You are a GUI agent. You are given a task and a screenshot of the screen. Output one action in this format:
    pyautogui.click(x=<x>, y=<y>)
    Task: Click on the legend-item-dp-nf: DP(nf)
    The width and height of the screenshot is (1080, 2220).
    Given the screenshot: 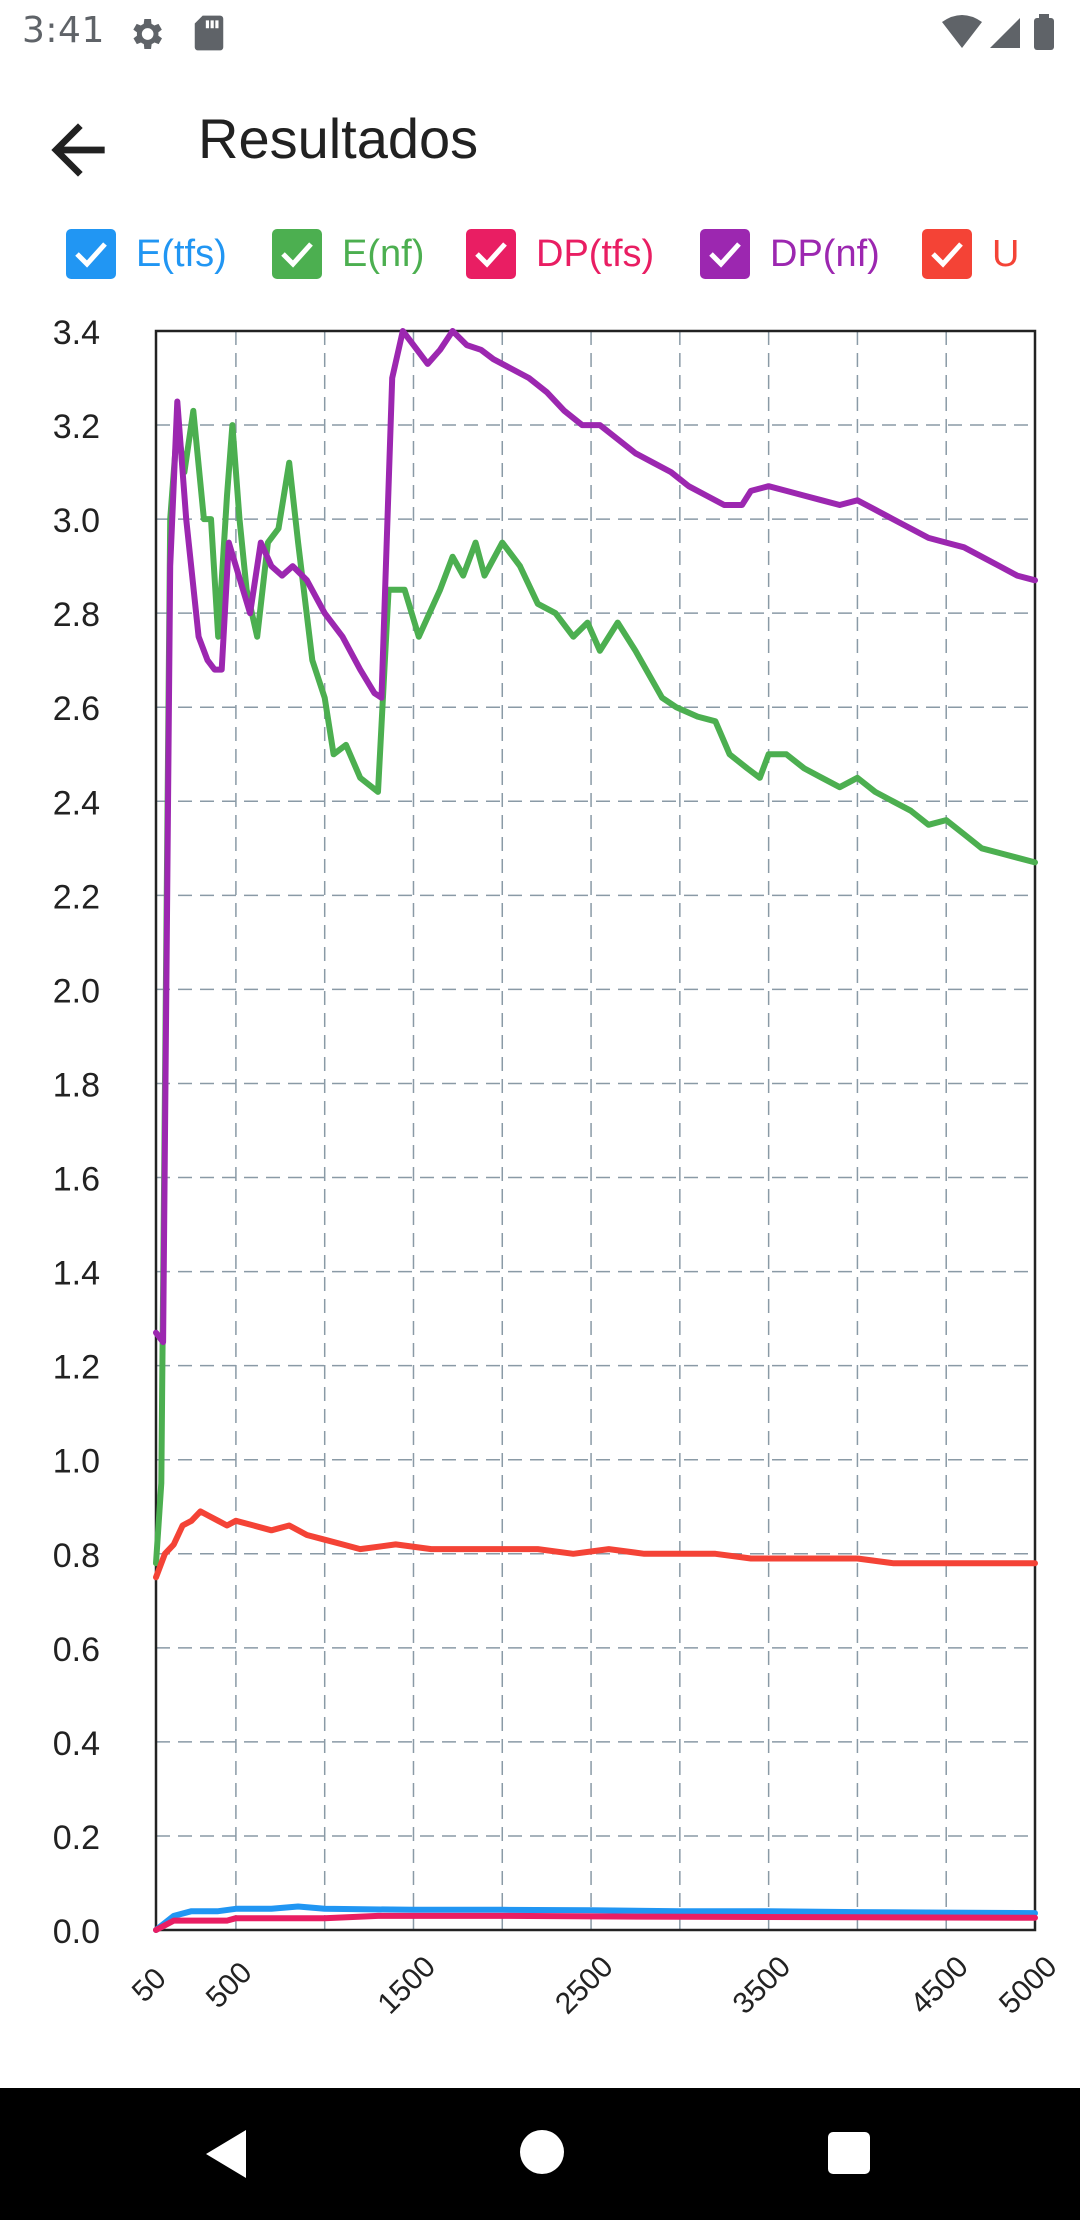 What is the action you would take?
    pyautogui.click(x=790, y=254)
    